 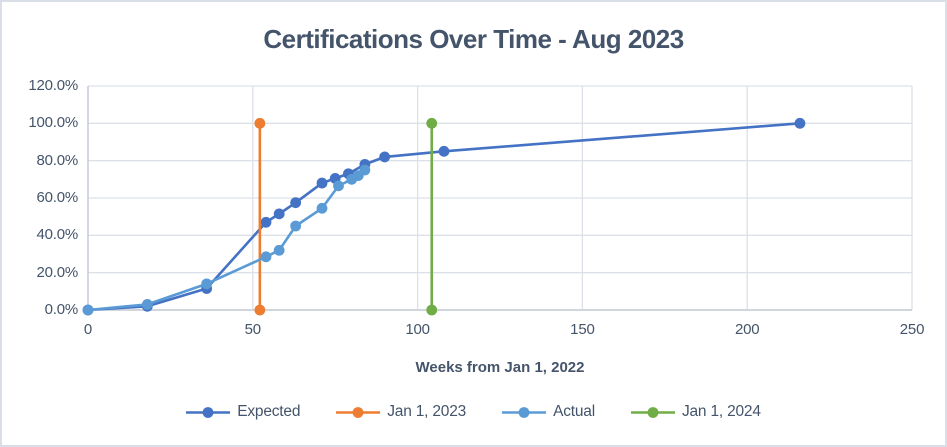 I want to click on legend-item-label: Jan 1, 2023, so click(x=427, y=411).